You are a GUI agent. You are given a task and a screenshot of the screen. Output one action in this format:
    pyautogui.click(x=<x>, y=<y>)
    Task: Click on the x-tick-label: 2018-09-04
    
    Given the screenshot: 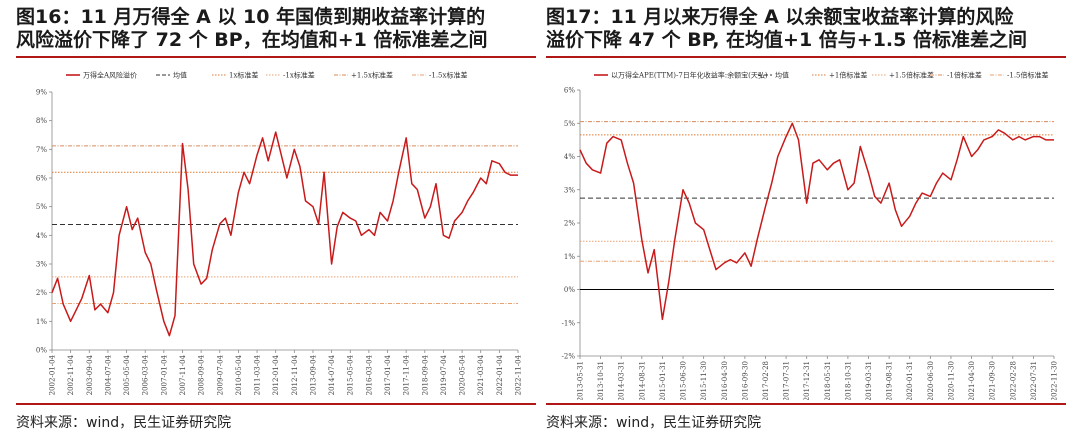 What is the action you would take?
    pyautogui.click(x=425, y=374)
    